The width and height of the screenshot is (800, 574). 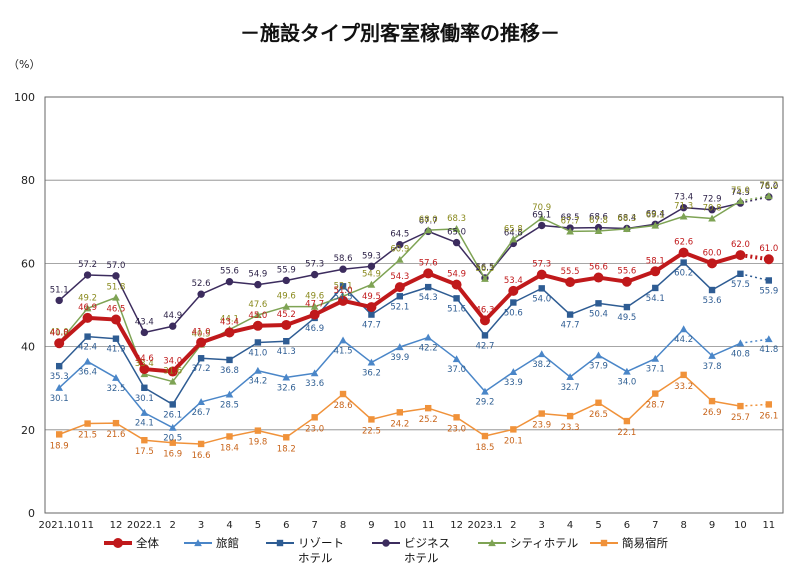 I want to click on data-label: 51.8, so click(x=115, y=288).